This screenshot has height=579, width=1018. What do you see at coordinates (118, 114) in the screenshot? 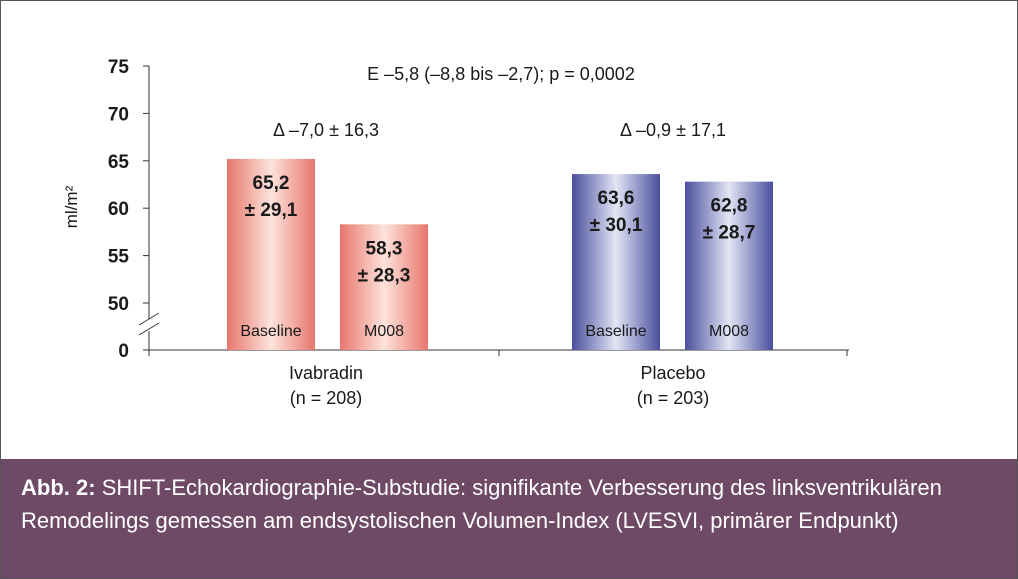
I see `y-tick-label: 70` at bounding box center [118, 114].